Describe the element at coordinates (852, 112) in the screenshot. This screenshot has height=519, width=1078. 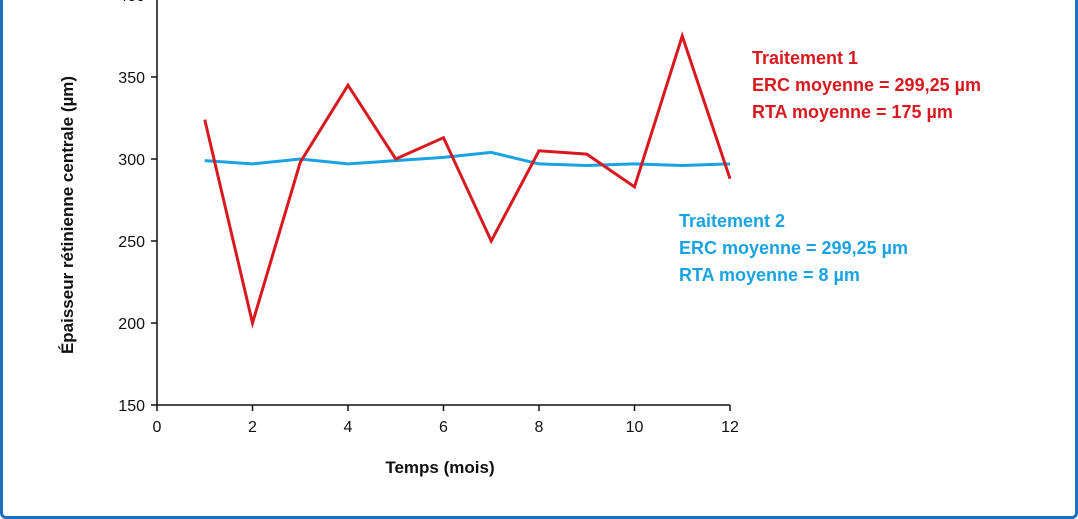
I see `annotation-1-line-3: RTA moyenne = 175 µm` at that location.